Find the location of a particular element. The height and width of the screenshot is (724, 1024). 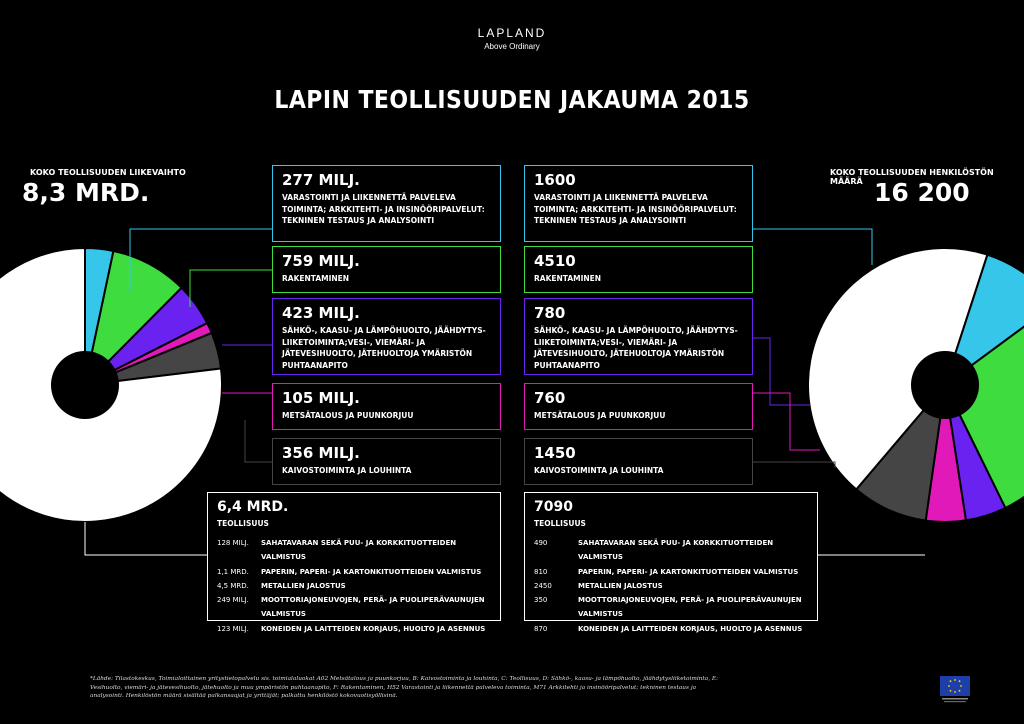

box-value: 105 MILJ. is located at coordinates (321, 398).